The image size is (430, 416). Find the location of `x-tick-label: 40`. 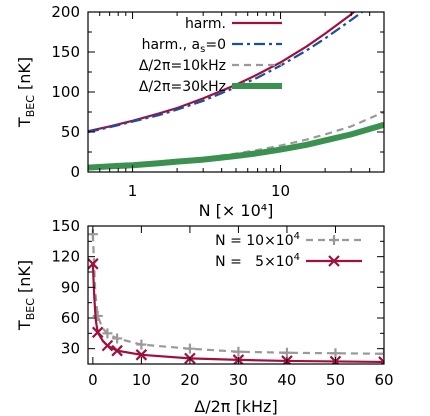

x-tick-label: 40 is located at coordinates (286, 380).